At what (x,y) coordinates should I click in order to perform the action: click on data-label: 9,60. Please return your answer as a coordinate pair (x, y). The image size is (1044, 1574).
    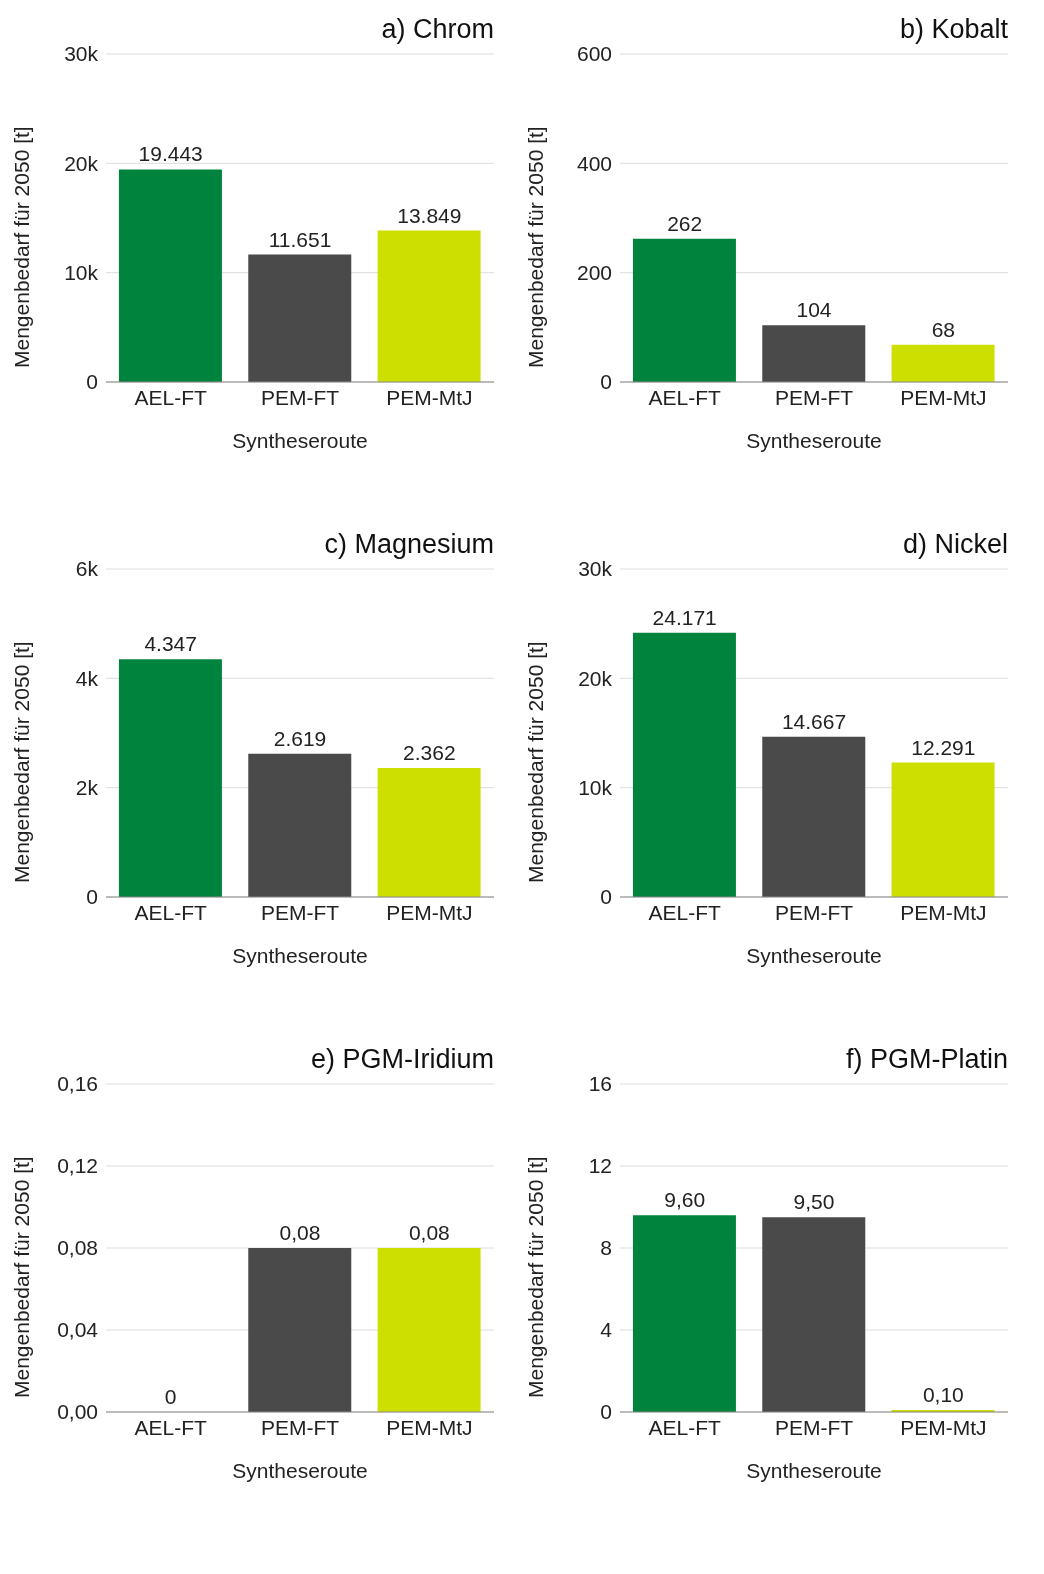
    Looking at the image, I should click on (685, 1200).